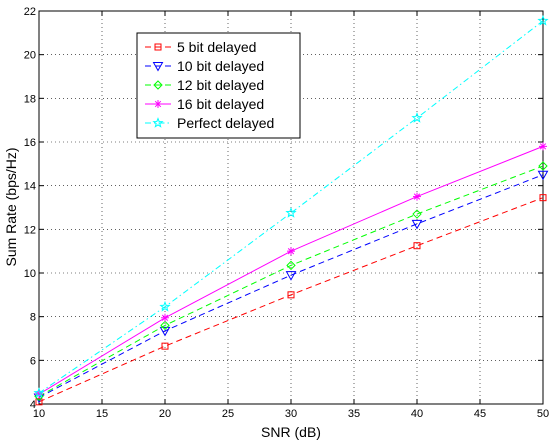 The height and width of the screenshot is (442, 554). I want to click on y-tick-label: 22, so click(30, 12).